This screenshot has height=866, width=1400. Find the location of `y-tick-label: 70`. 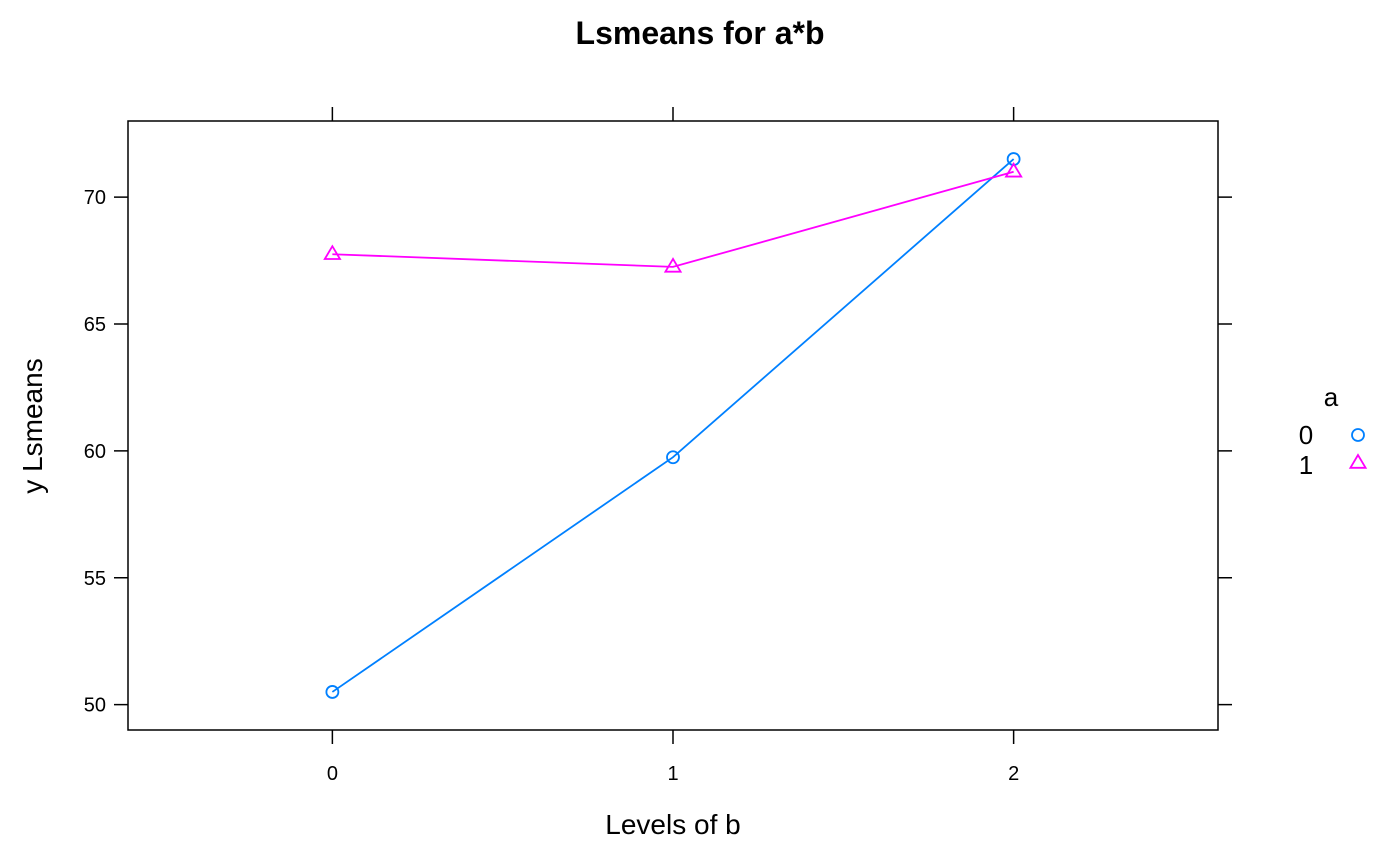

y-tick-label: 70 is located at coordinates (95, 198).